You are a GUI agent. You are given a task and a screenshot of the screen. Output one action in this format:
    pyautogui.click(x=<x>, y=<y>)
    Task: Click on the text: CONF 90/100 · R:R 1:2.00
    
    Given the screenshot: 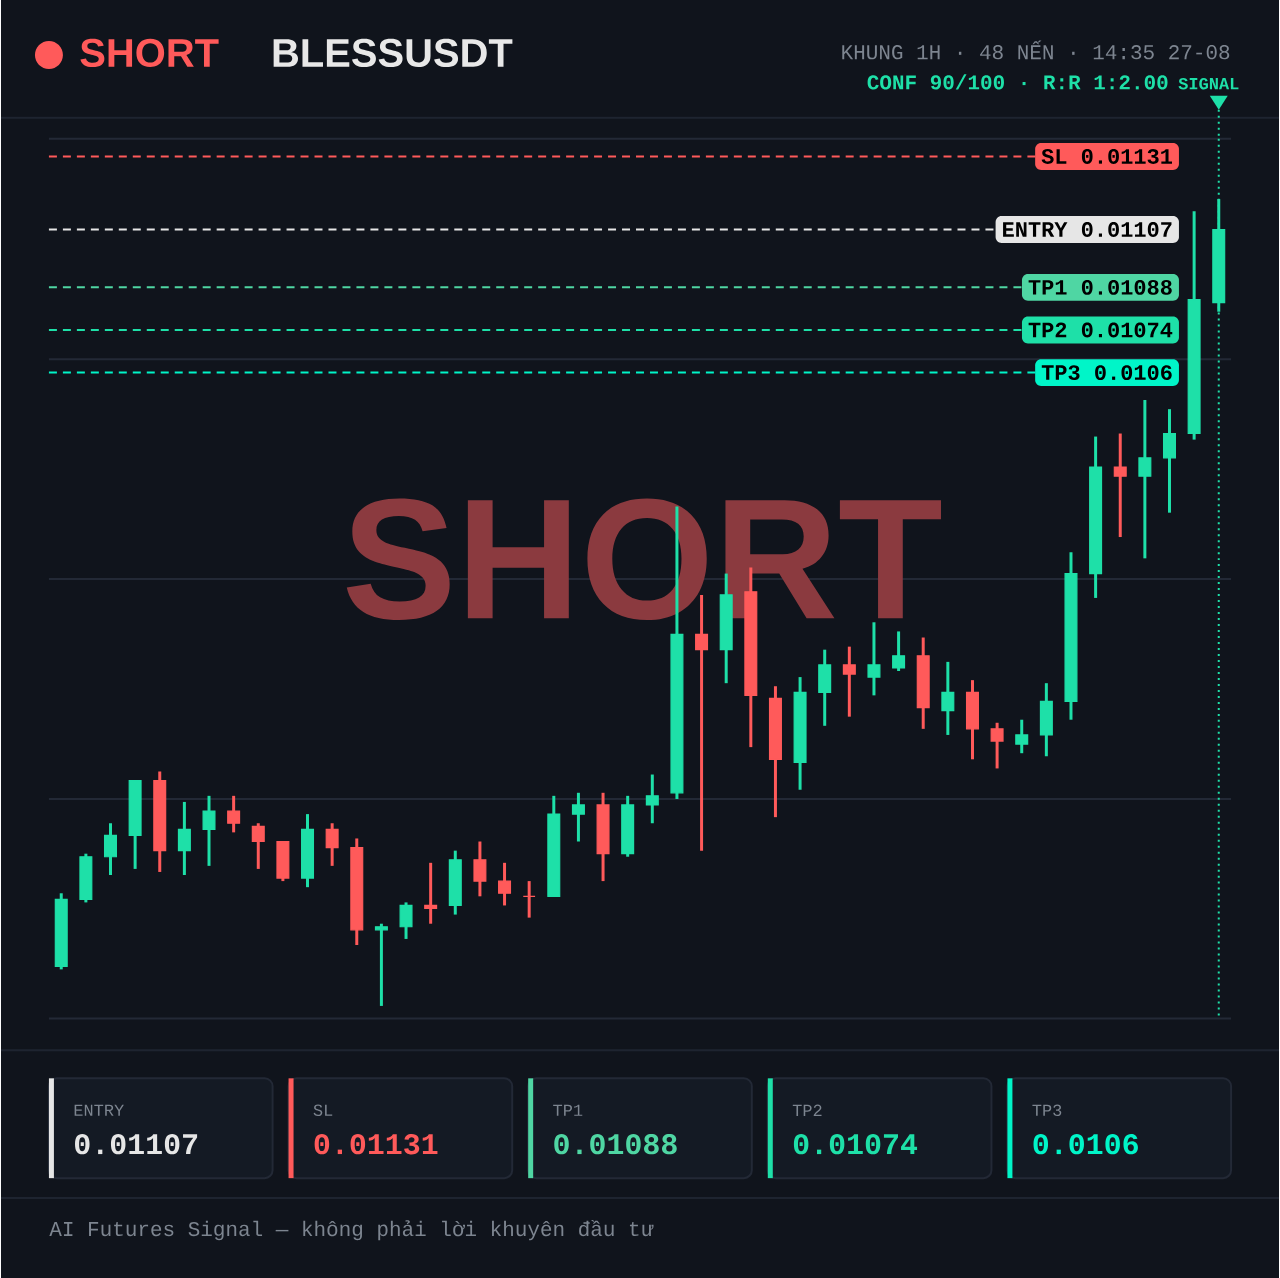 What is the action you would take?
    pyautogui.click(x=1017, y=82)
    